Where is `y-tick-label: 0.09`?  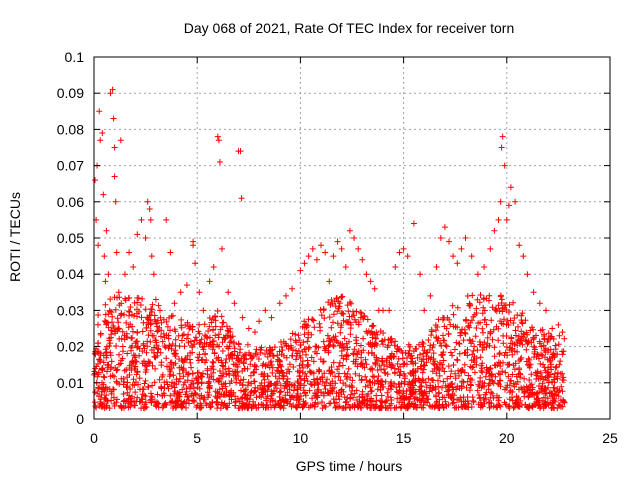
y-tick-label: 0.09 is located at coordinates (70, 93).